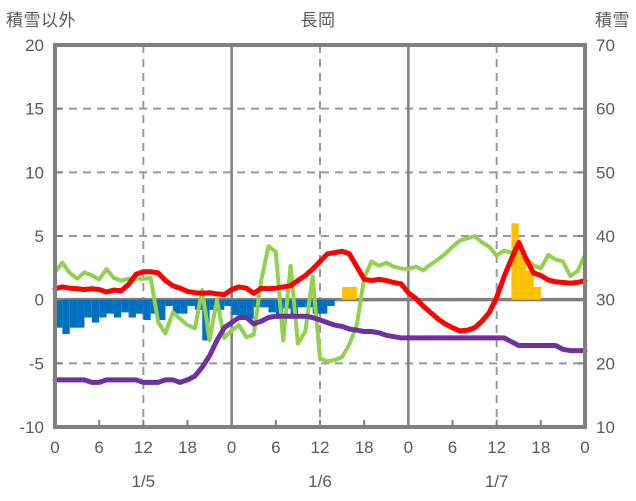  What do you see at coordinates (605, 172) in the screenshot?
I see `right-axis-tick-label: 50` at bounding box center [605, 172].